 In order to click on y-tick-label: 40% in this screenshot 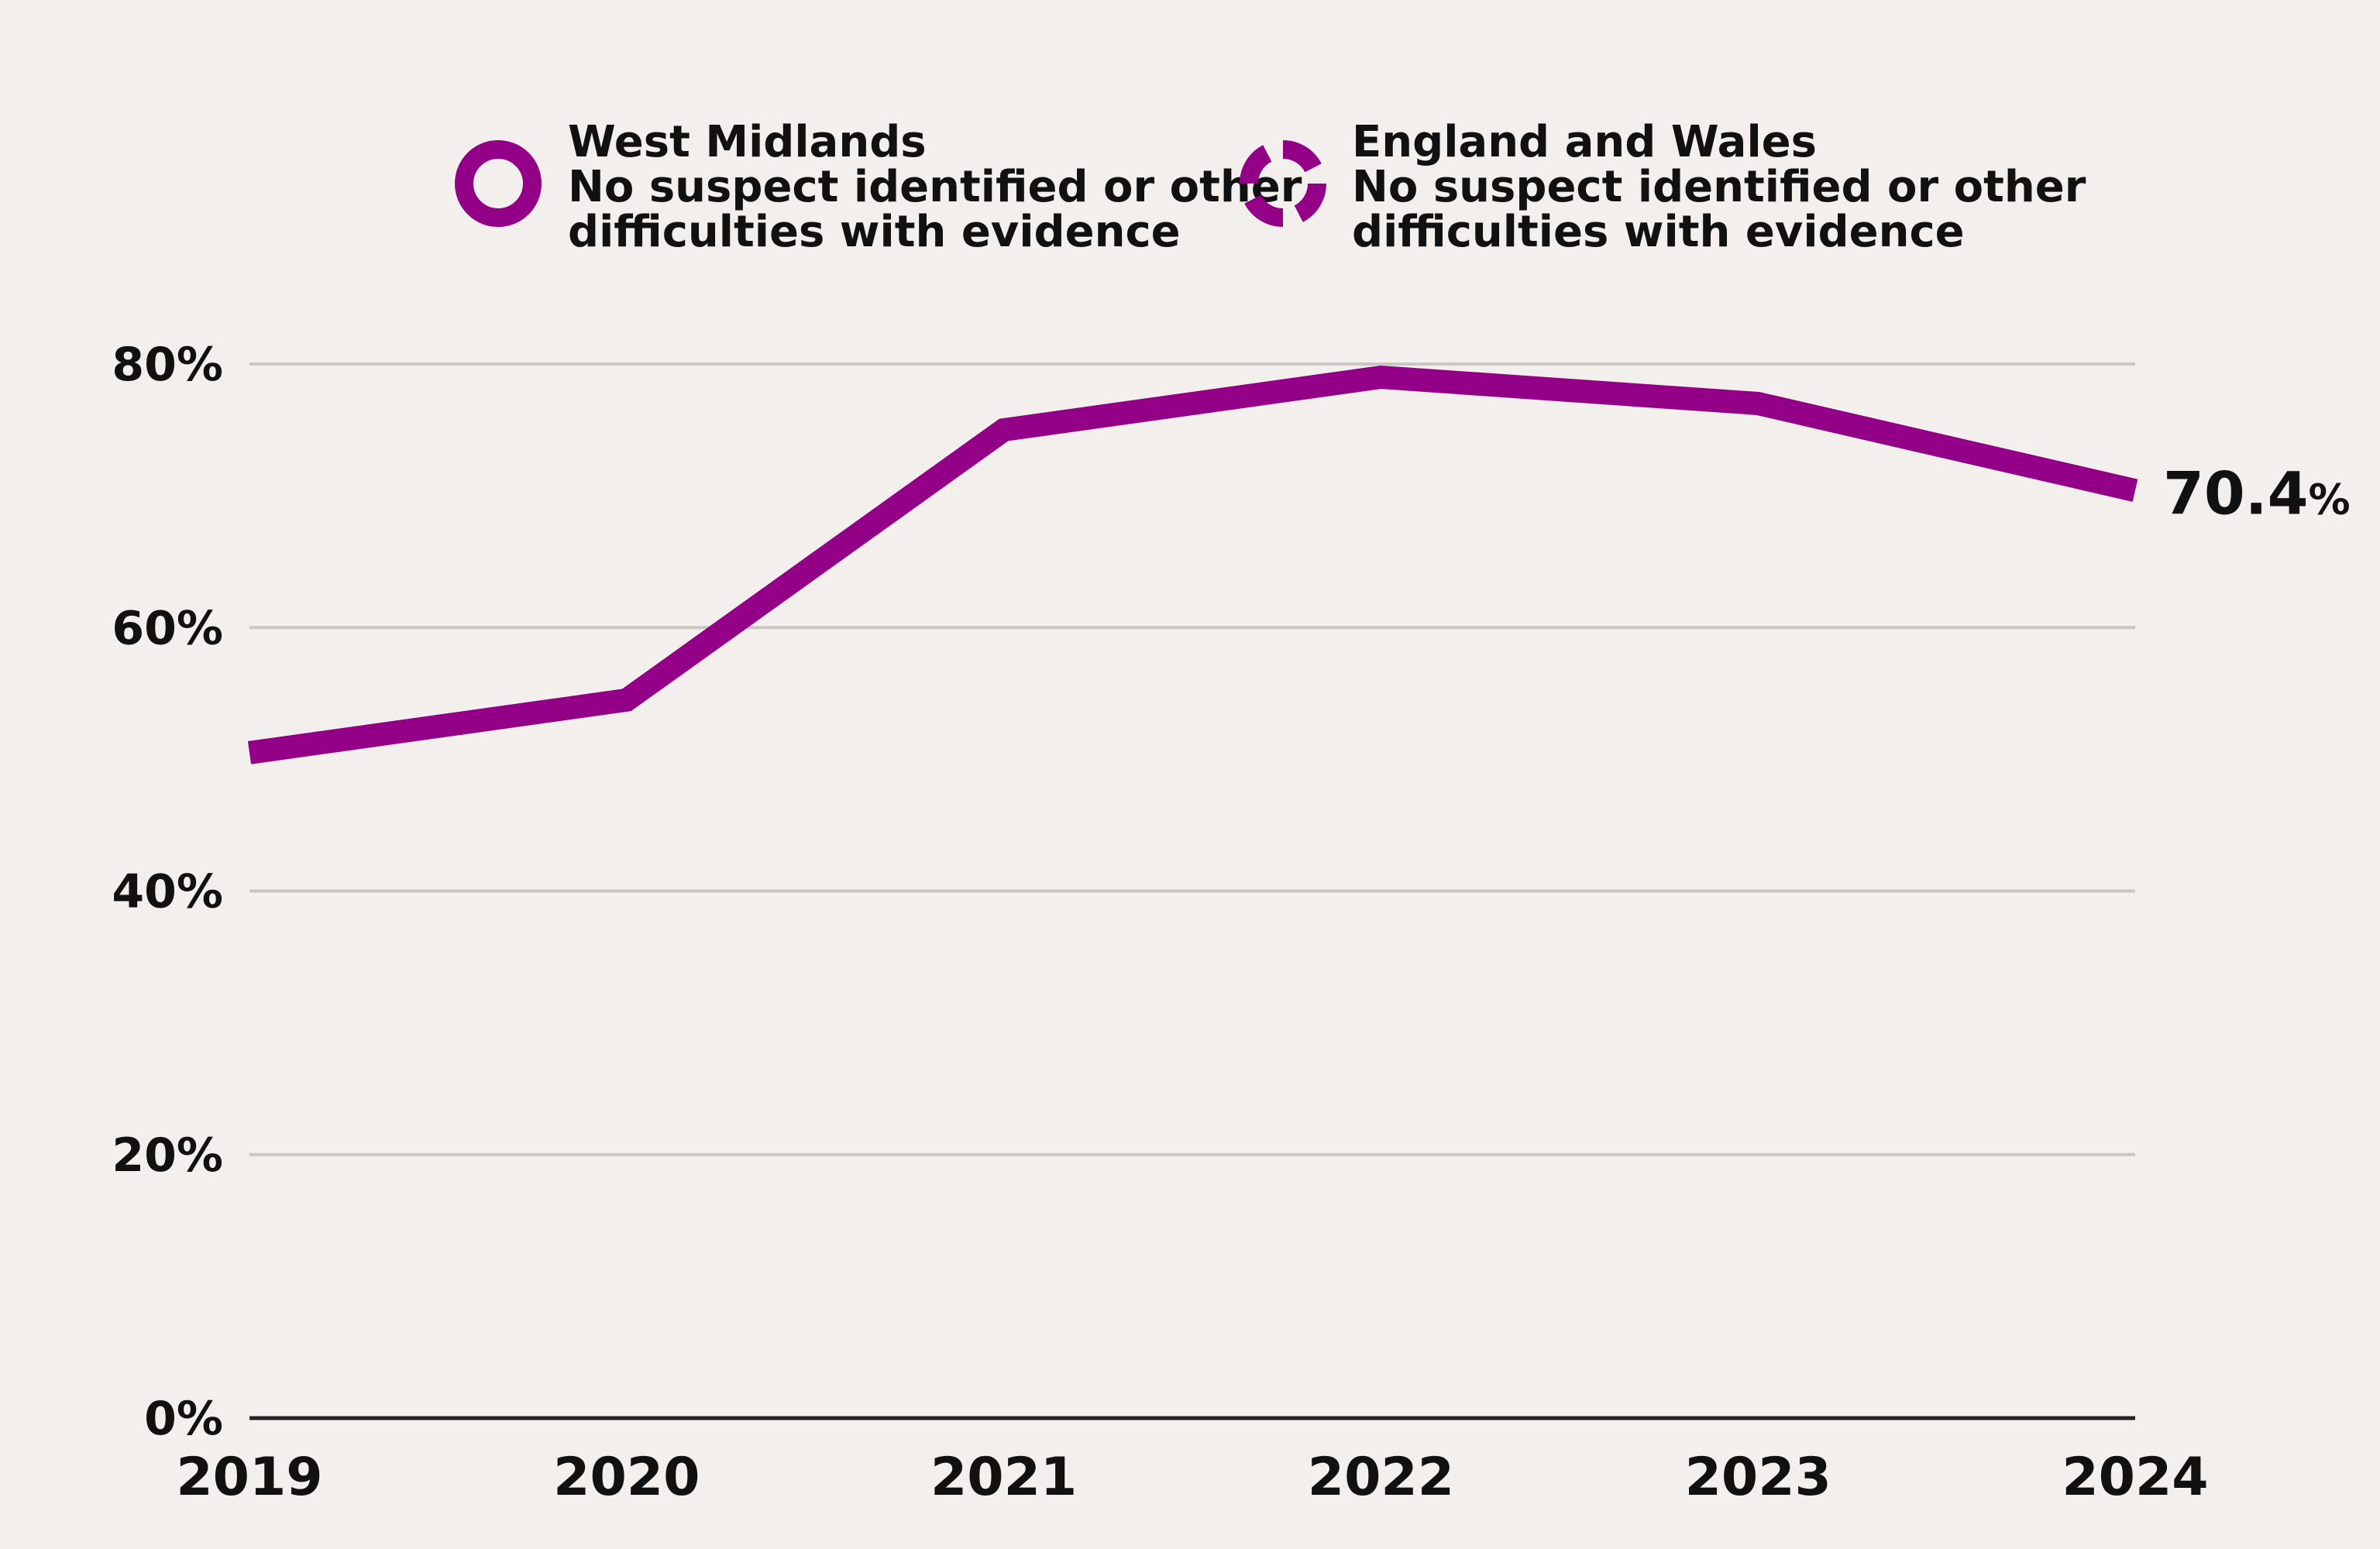, I will do `click(167, 892)`.